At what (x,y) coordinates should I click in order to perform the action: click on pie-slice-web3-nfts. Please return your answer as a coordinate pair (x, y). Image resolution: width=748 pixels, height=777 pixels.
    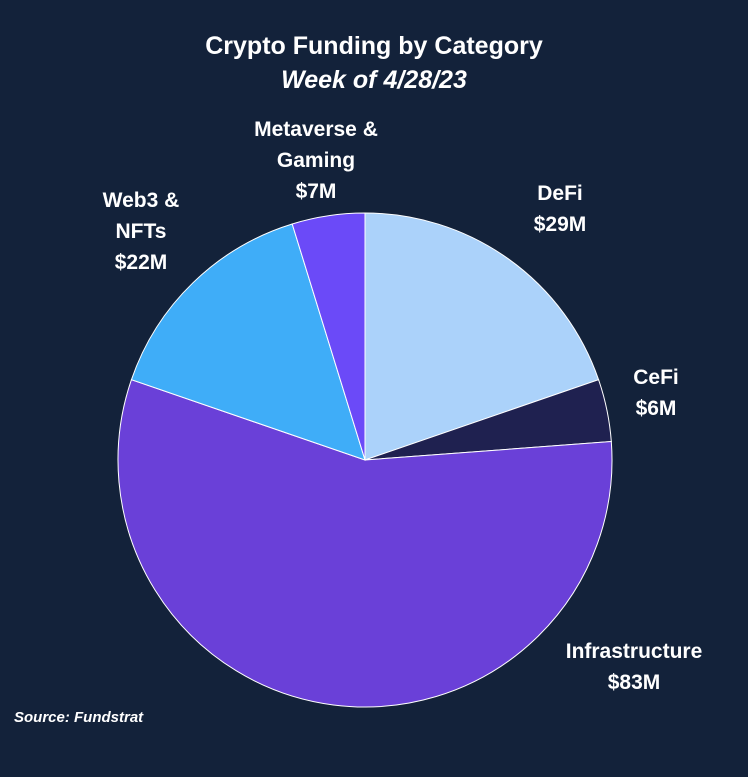
    Looking at the image, I should click on (248, 342).